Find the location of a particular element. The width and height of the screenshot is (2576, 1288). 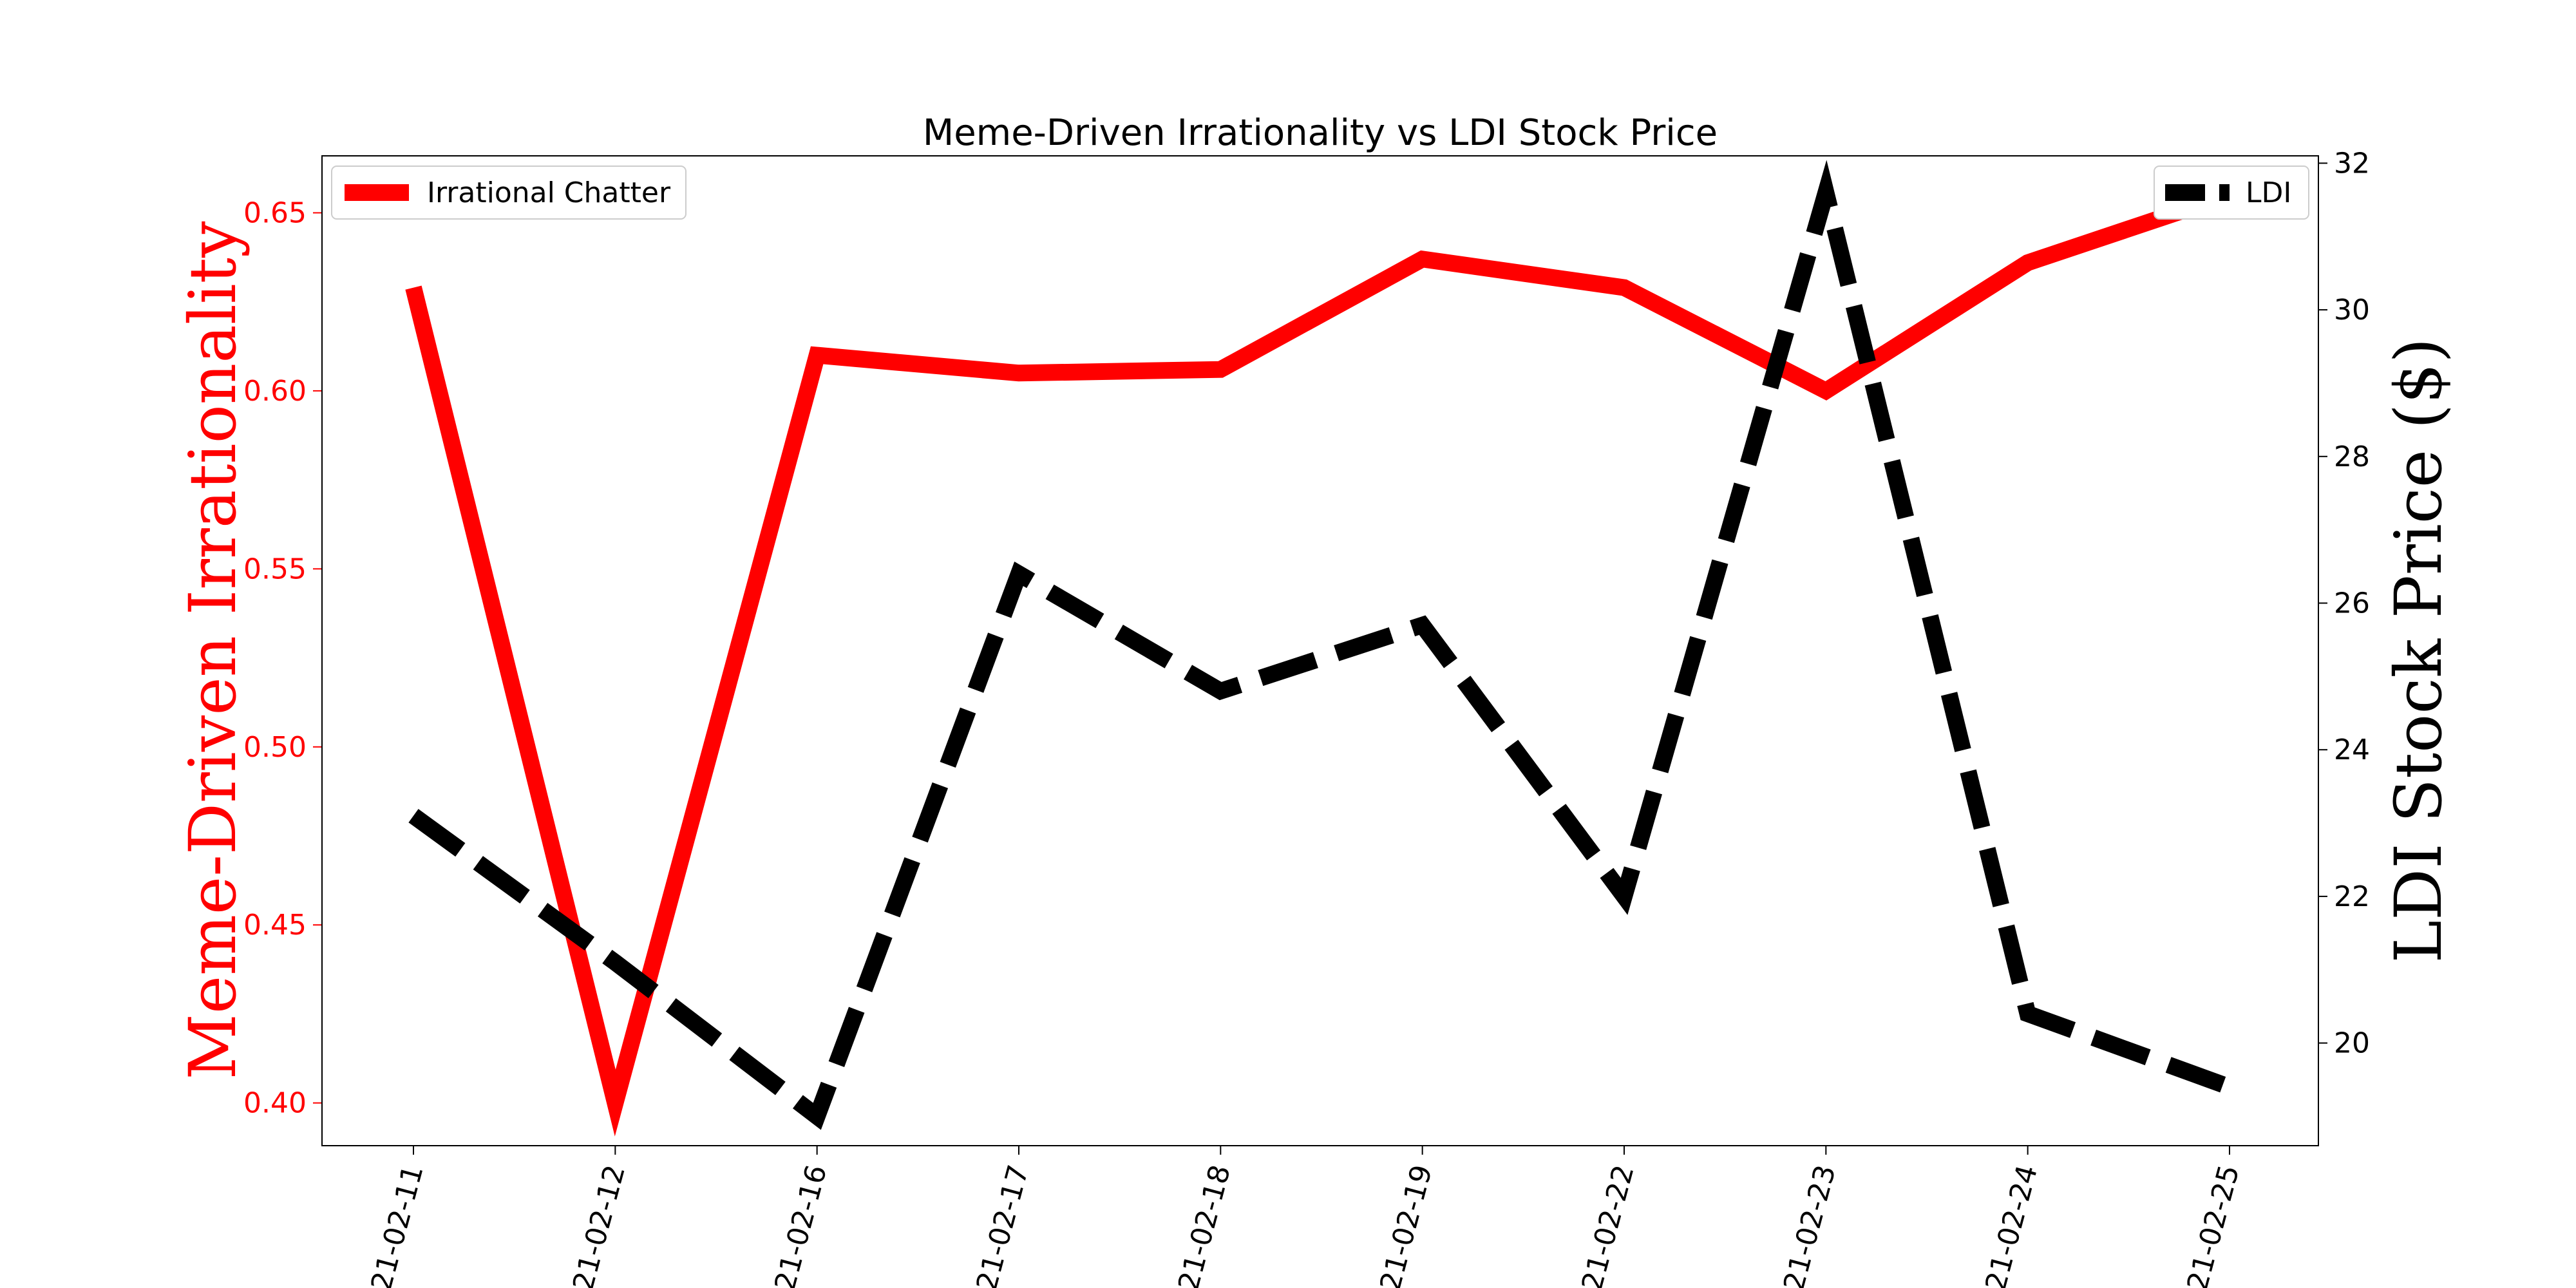

legend-left: Irrational Chatter is located at coordinates (509, 193).